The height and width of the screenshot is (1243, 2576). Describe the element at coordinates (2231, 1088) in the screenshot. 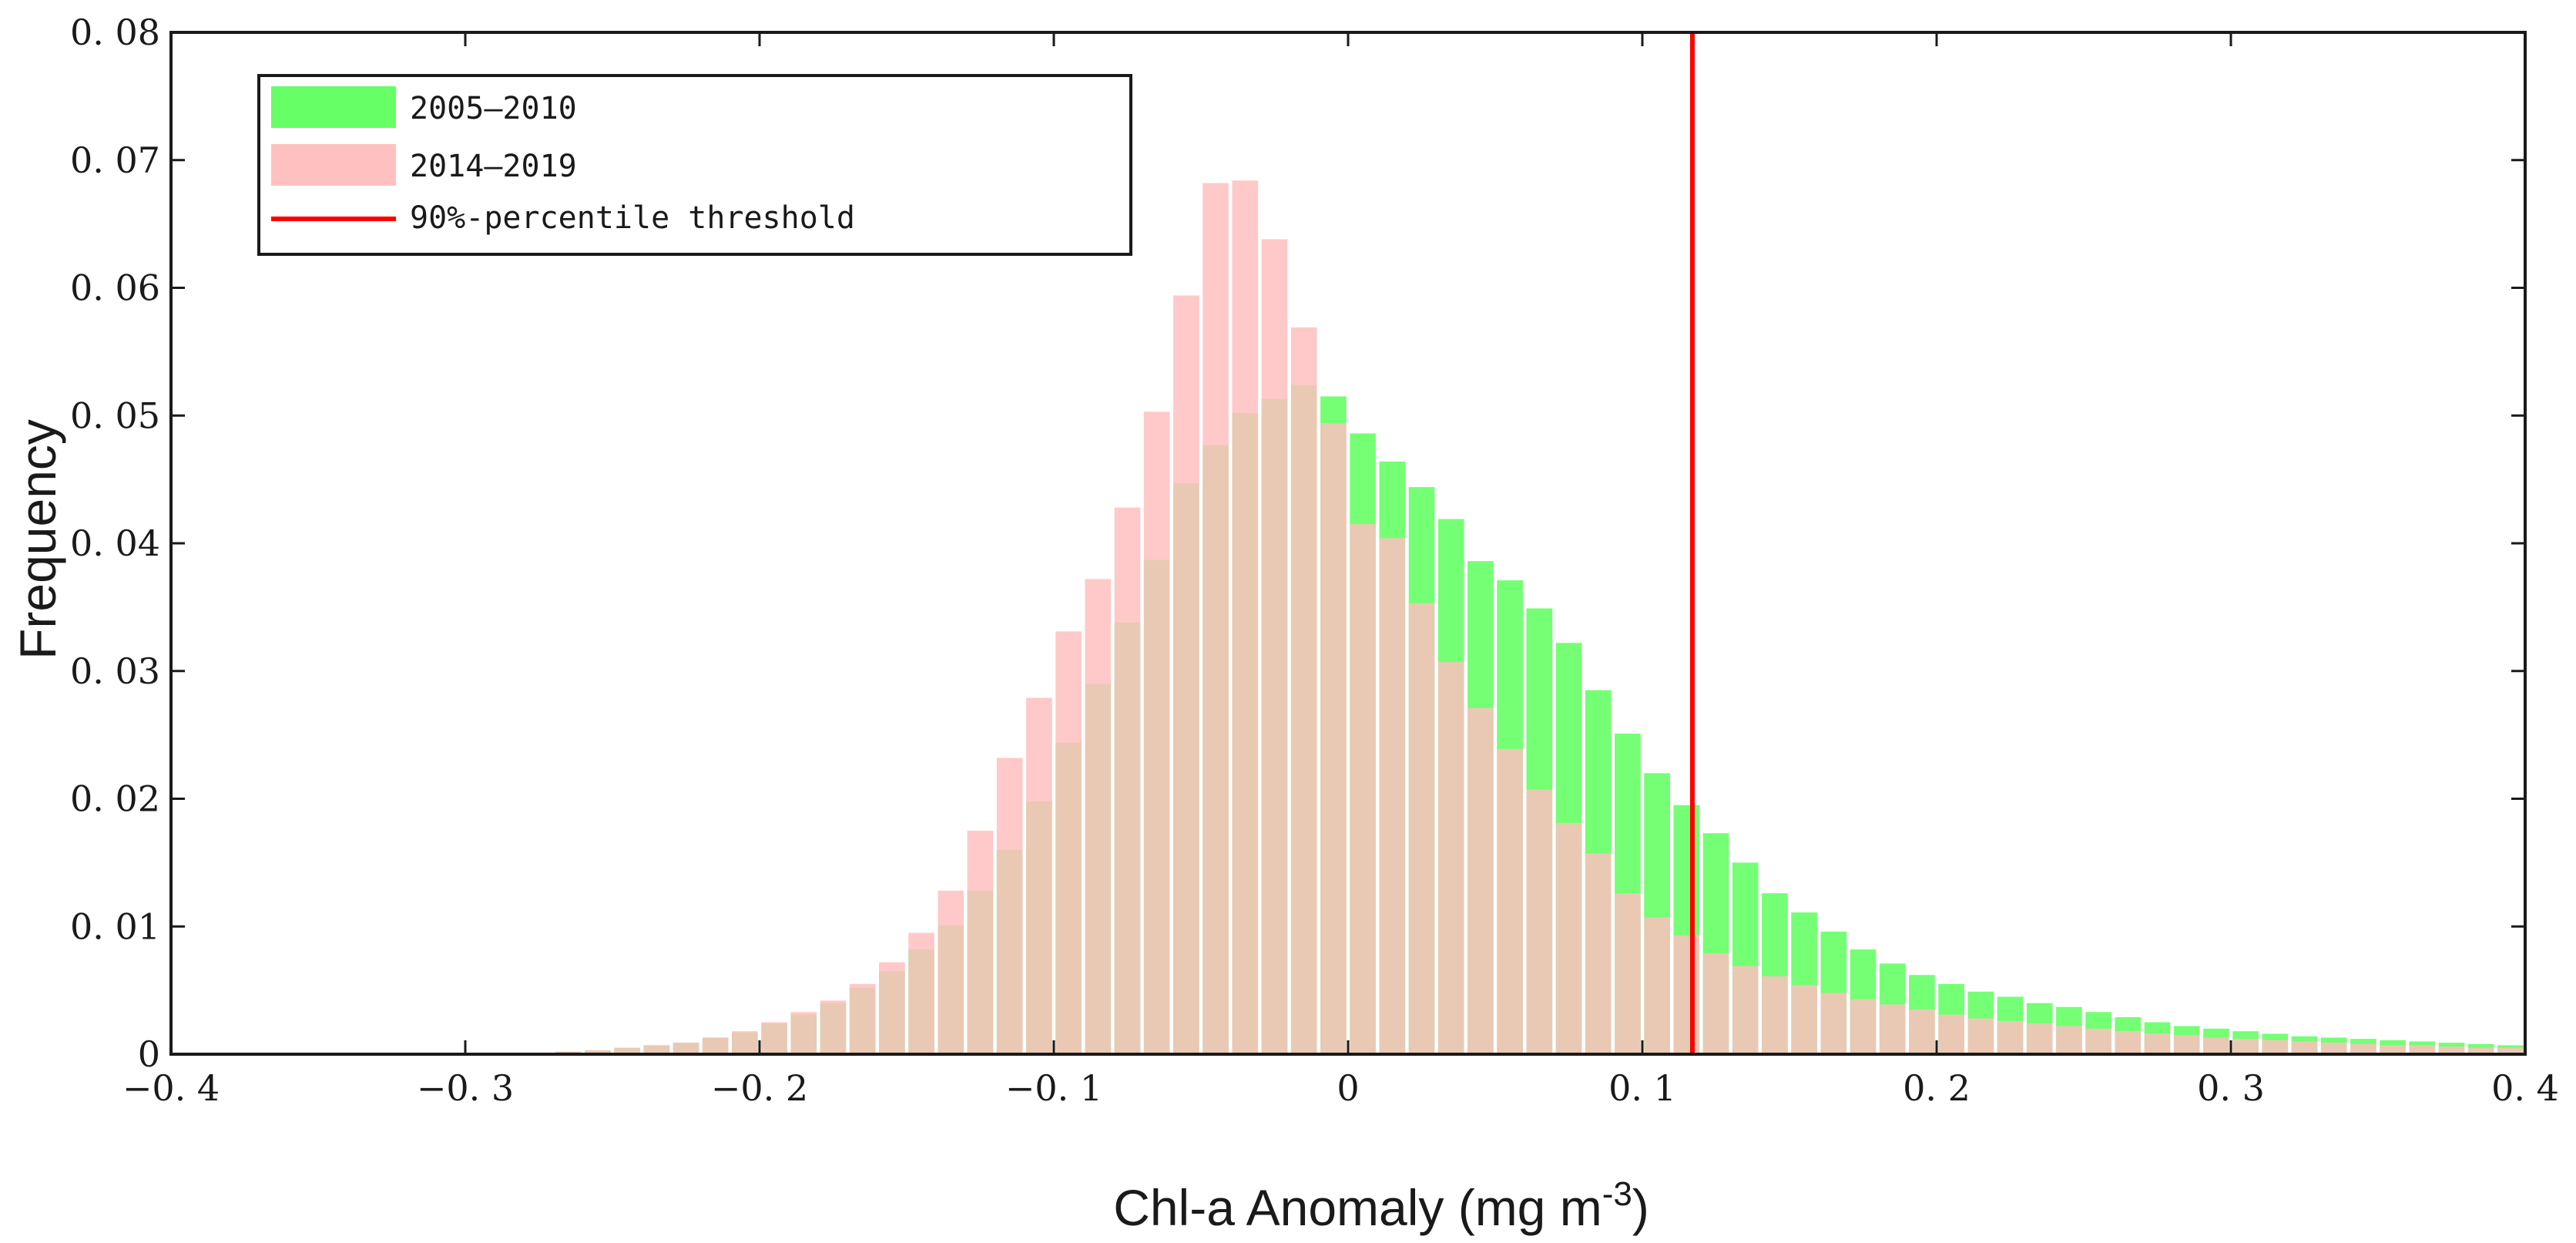

I see `x-tick-label: 0. 3` at that location.